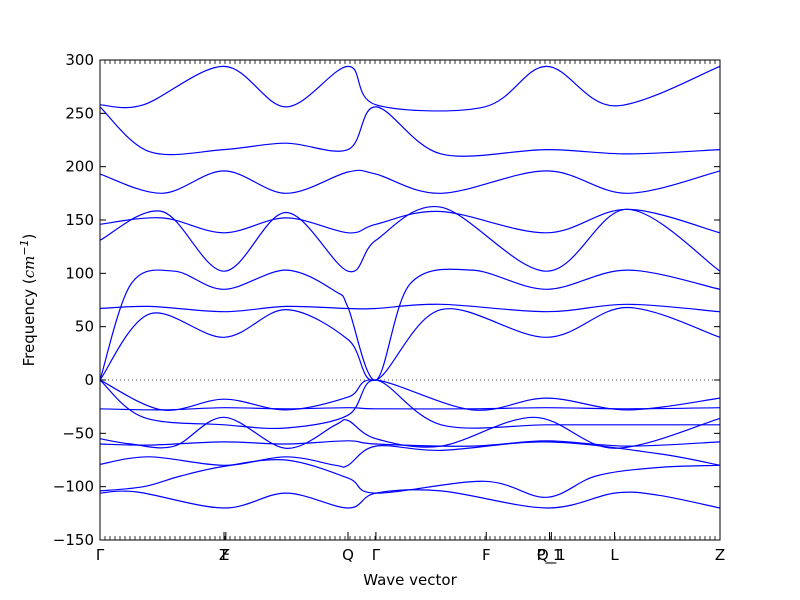  I want to click on x-tick-label: P_1, so click(549, 555).